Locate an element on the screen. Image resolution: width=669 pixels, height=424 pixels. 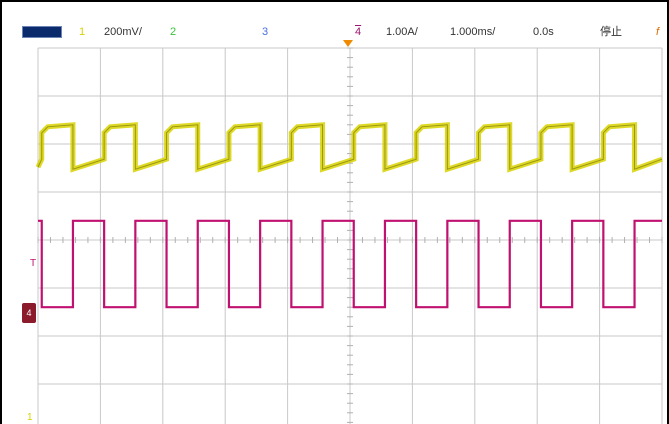
ch1-label: 1 is located at coordinates (82, 32).